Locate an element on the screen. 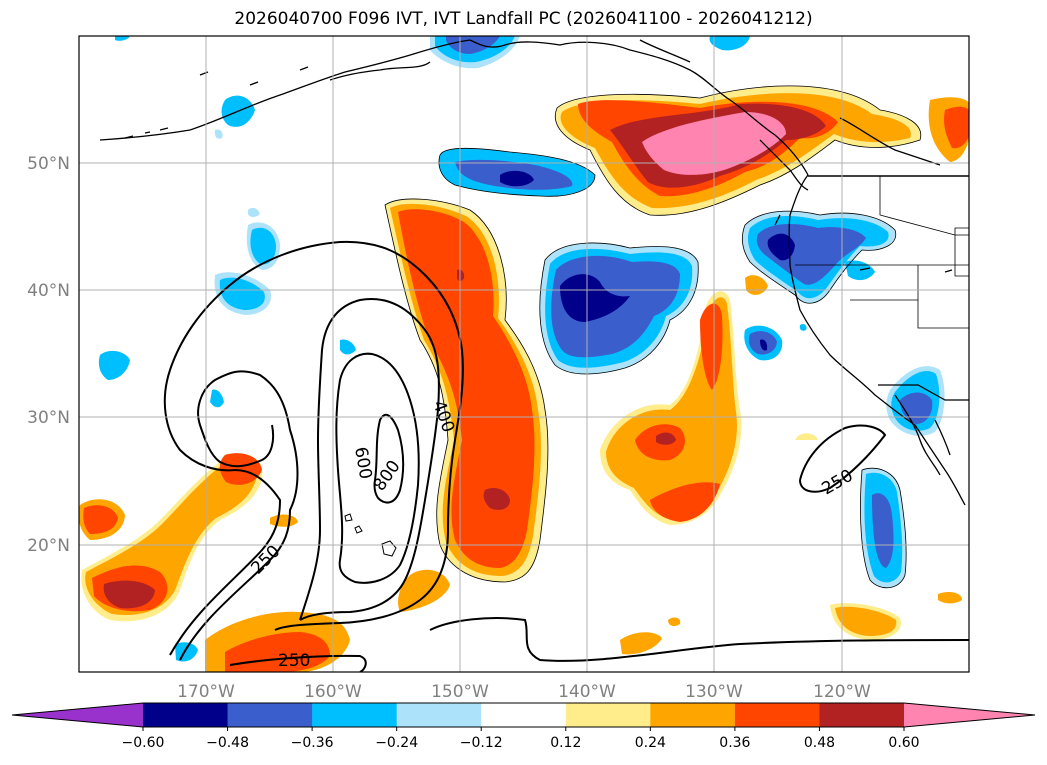 The height and width of the screenshot is (765, 1047). lon-labels: 170°W 160°W 150°W 140°W 130°W 120°W is located at coordinates (524, 692).